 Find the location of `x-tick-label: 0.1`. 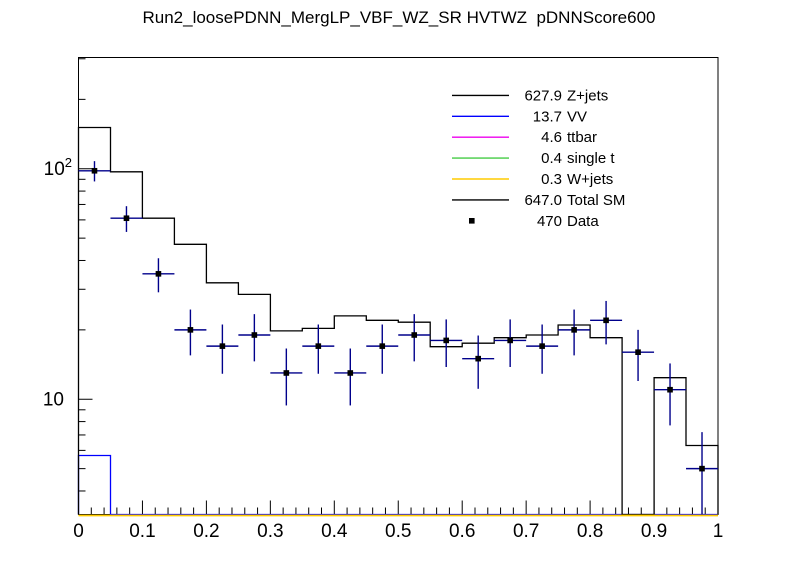

x-tick-label: 0.1 is located at coordinates (142, 531).